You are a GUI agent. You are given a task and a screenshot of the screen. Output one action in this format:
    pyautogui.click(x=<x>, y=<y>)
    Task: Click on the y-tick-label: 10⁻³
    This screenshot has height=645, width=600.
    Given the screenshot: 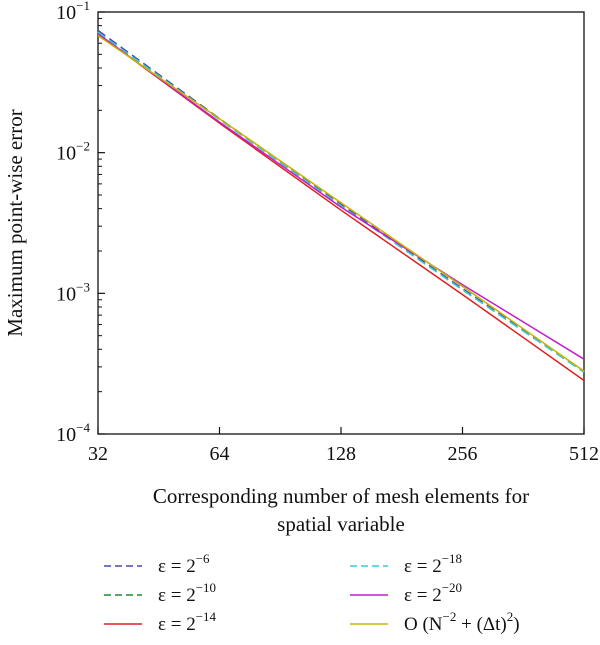 What is the action you would take?
    pyautogui.click(x=73, y=292)
    